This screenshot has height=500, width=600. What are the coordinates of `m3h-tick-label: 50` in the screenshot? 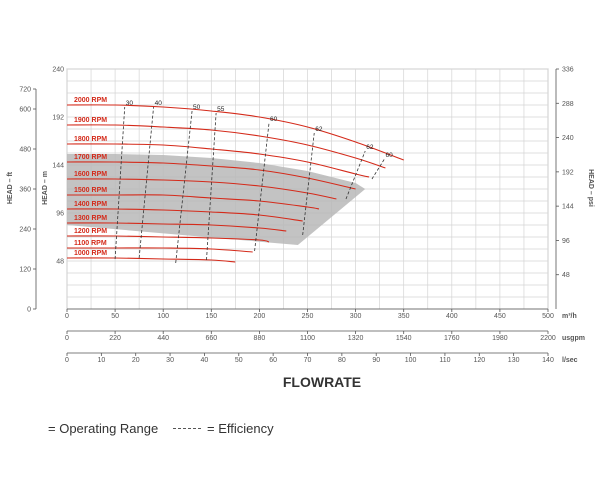 It's located at (115, 316).